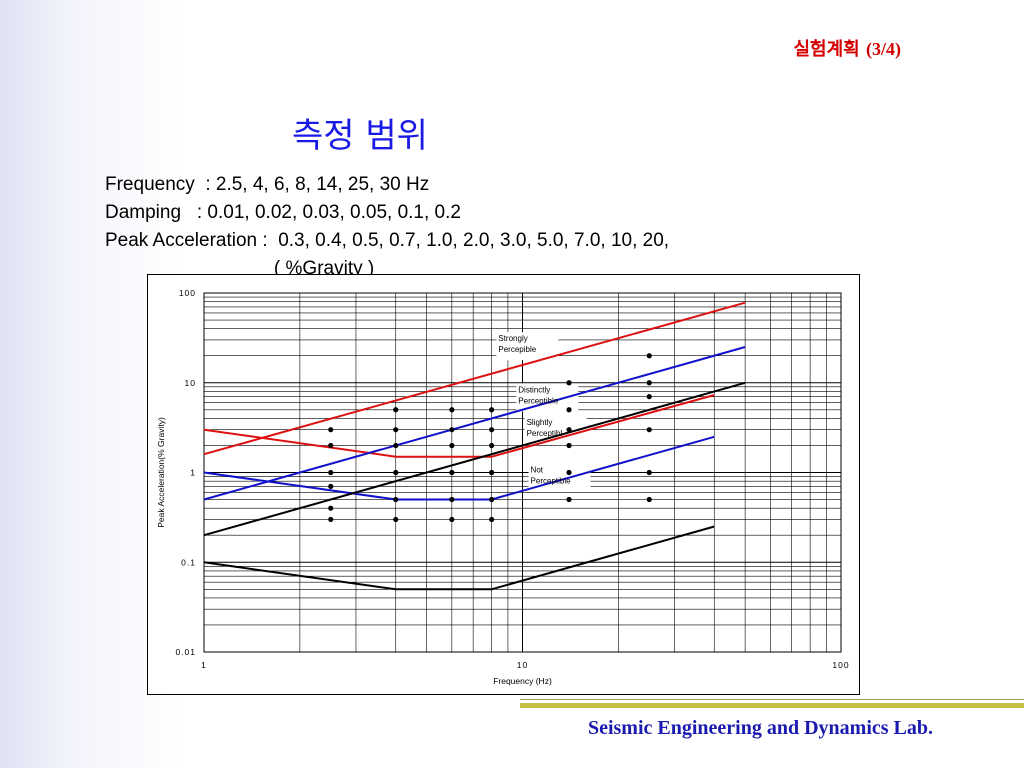 The width and height of the screenshot is (1024, 768). Describe the element at coordinates (760, 728) in the screenshot. I see `footer-lab-name: Seismic Engineering and Dynamics Lab.` at that location.